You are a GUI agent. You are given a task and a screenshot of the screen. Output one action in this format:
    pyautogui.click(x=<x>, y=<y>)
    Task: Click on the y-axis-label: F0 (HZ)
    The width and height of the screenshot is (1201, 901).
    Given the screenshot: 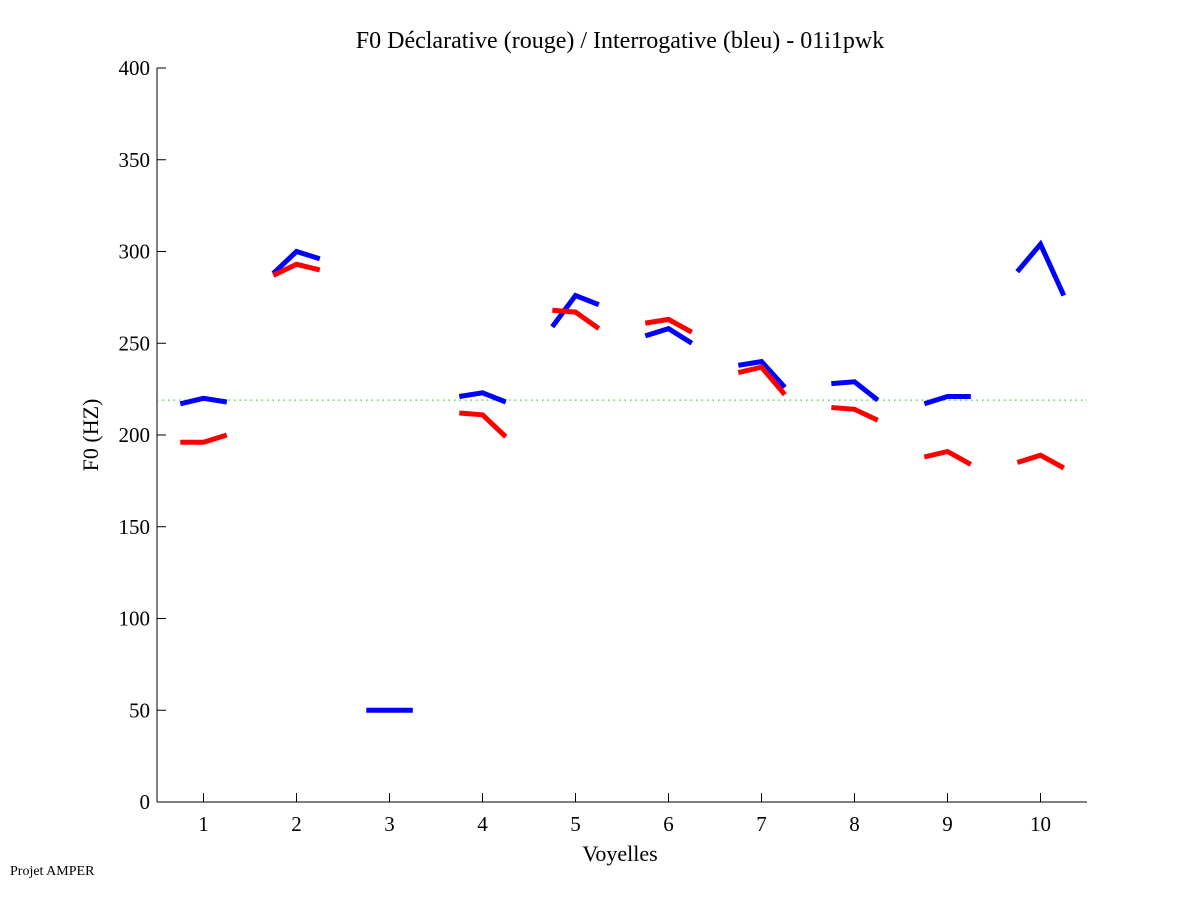 What is the action you would take?
    pyautogui.click(x=90, y=435)
    